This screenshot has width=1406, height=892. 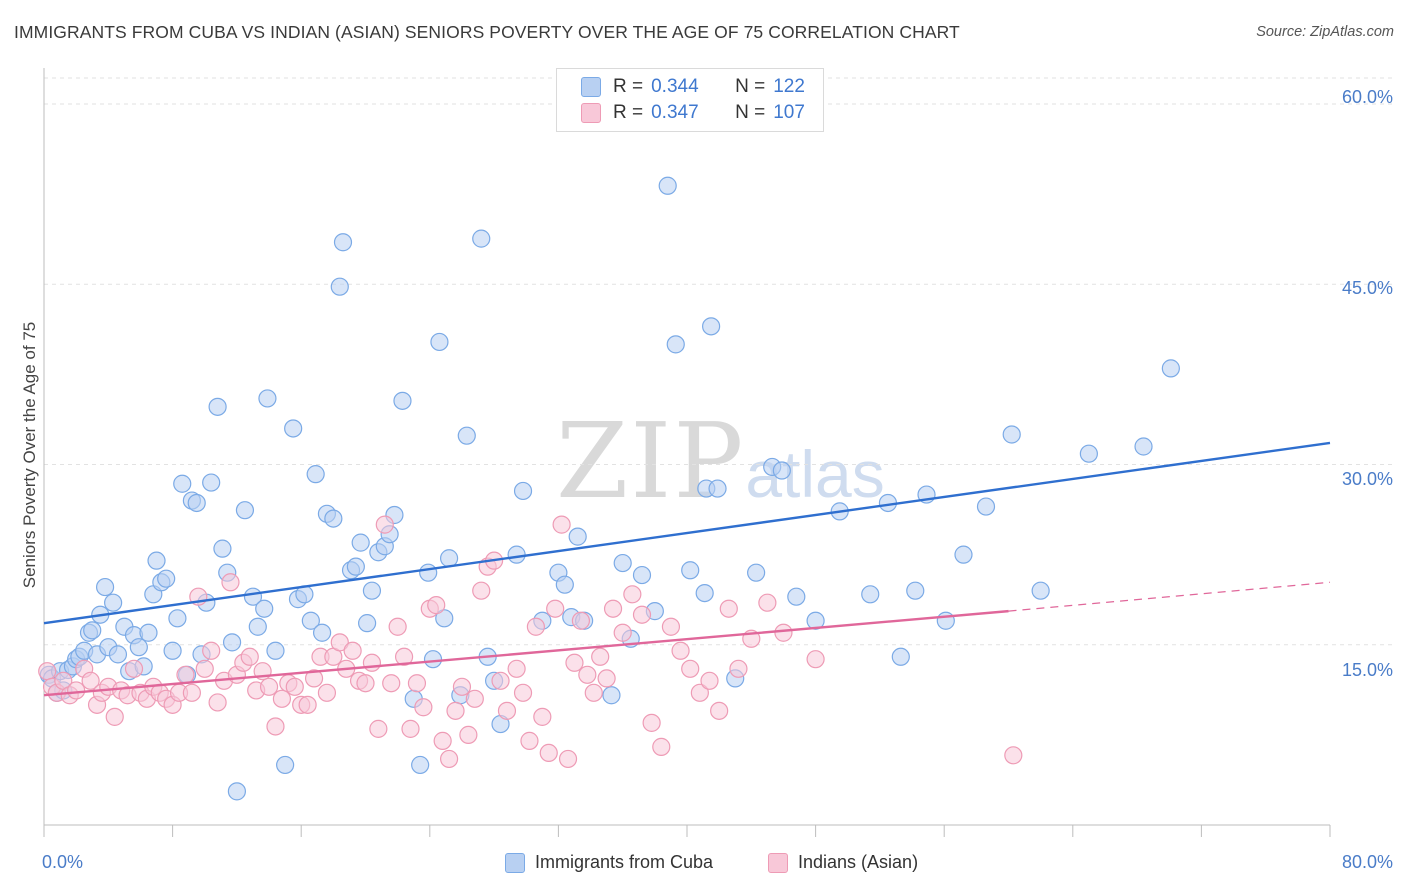 What do you see at coordinates (651, 461) in the screenshot?
I see `watermark-main: ZIP` at bounding box center [651, 461].